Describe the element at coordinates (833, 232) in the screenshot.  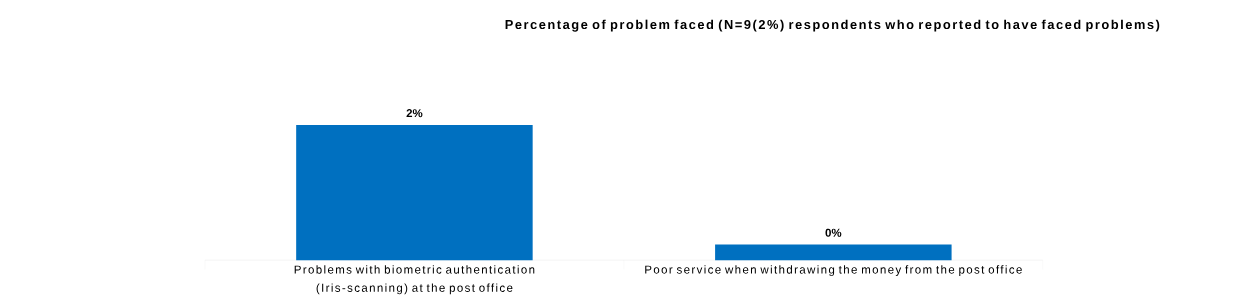
I see `data-label: 0%` at that location.